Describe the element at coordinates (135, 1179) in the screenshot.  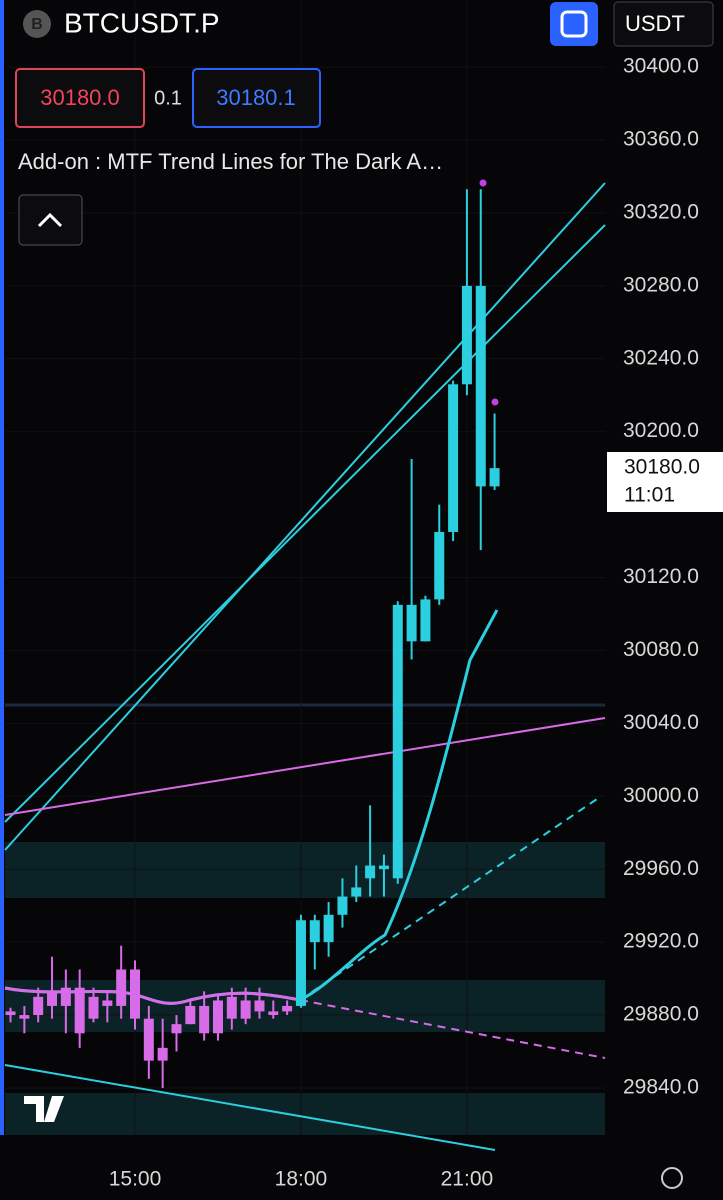
I see `x-tick-label: 15:00` at that location.